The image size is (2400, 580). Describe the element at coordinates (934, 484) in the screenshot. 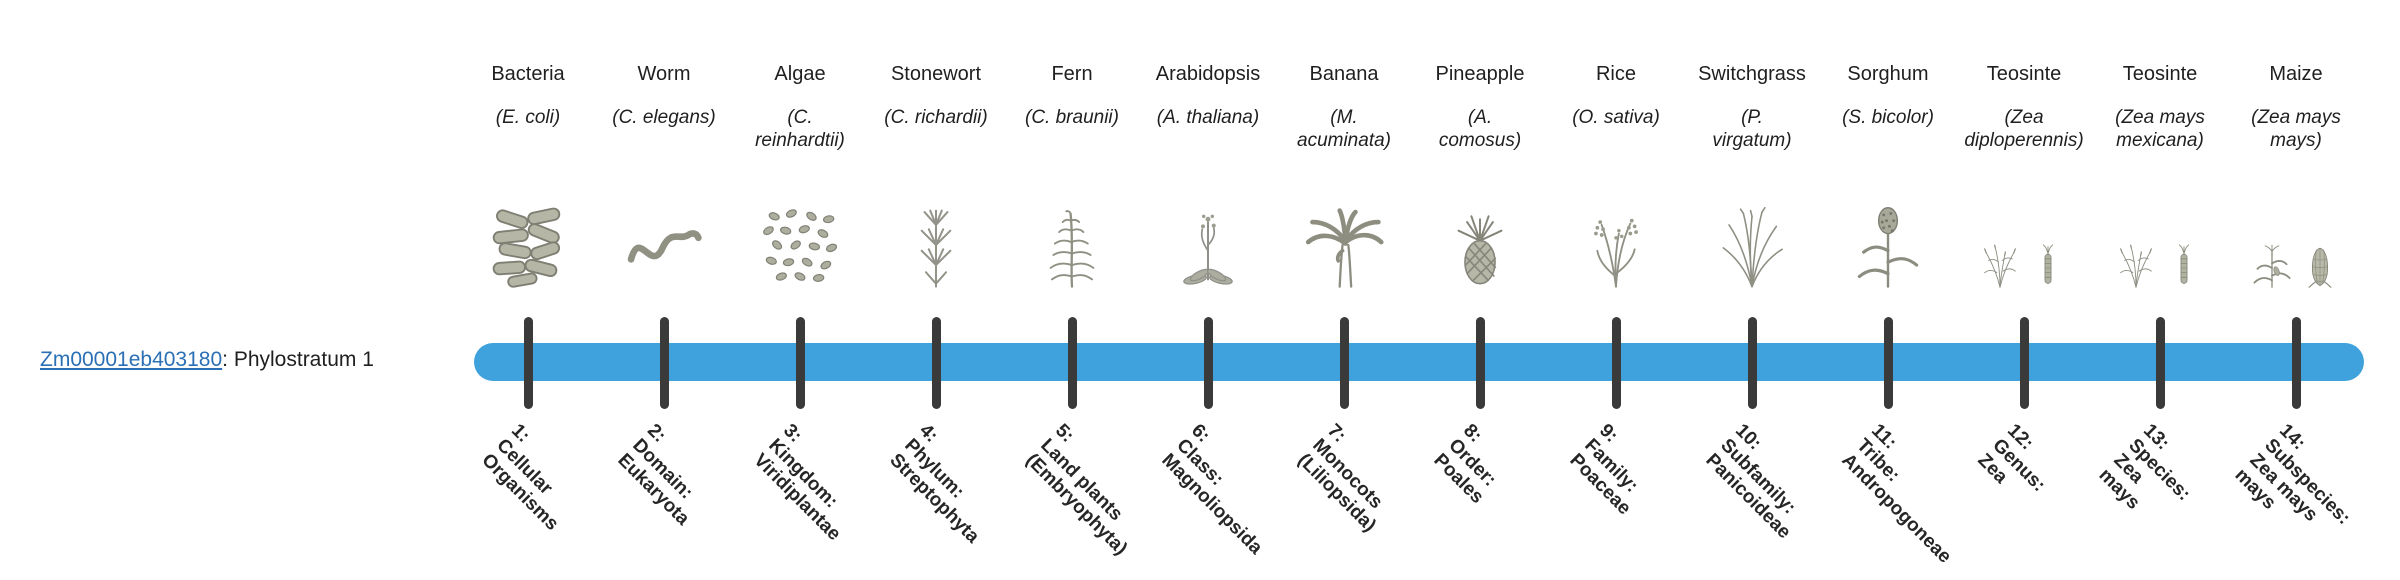

I see `phylostratum-label: 4: Phylum: Streptophyta` at that location.